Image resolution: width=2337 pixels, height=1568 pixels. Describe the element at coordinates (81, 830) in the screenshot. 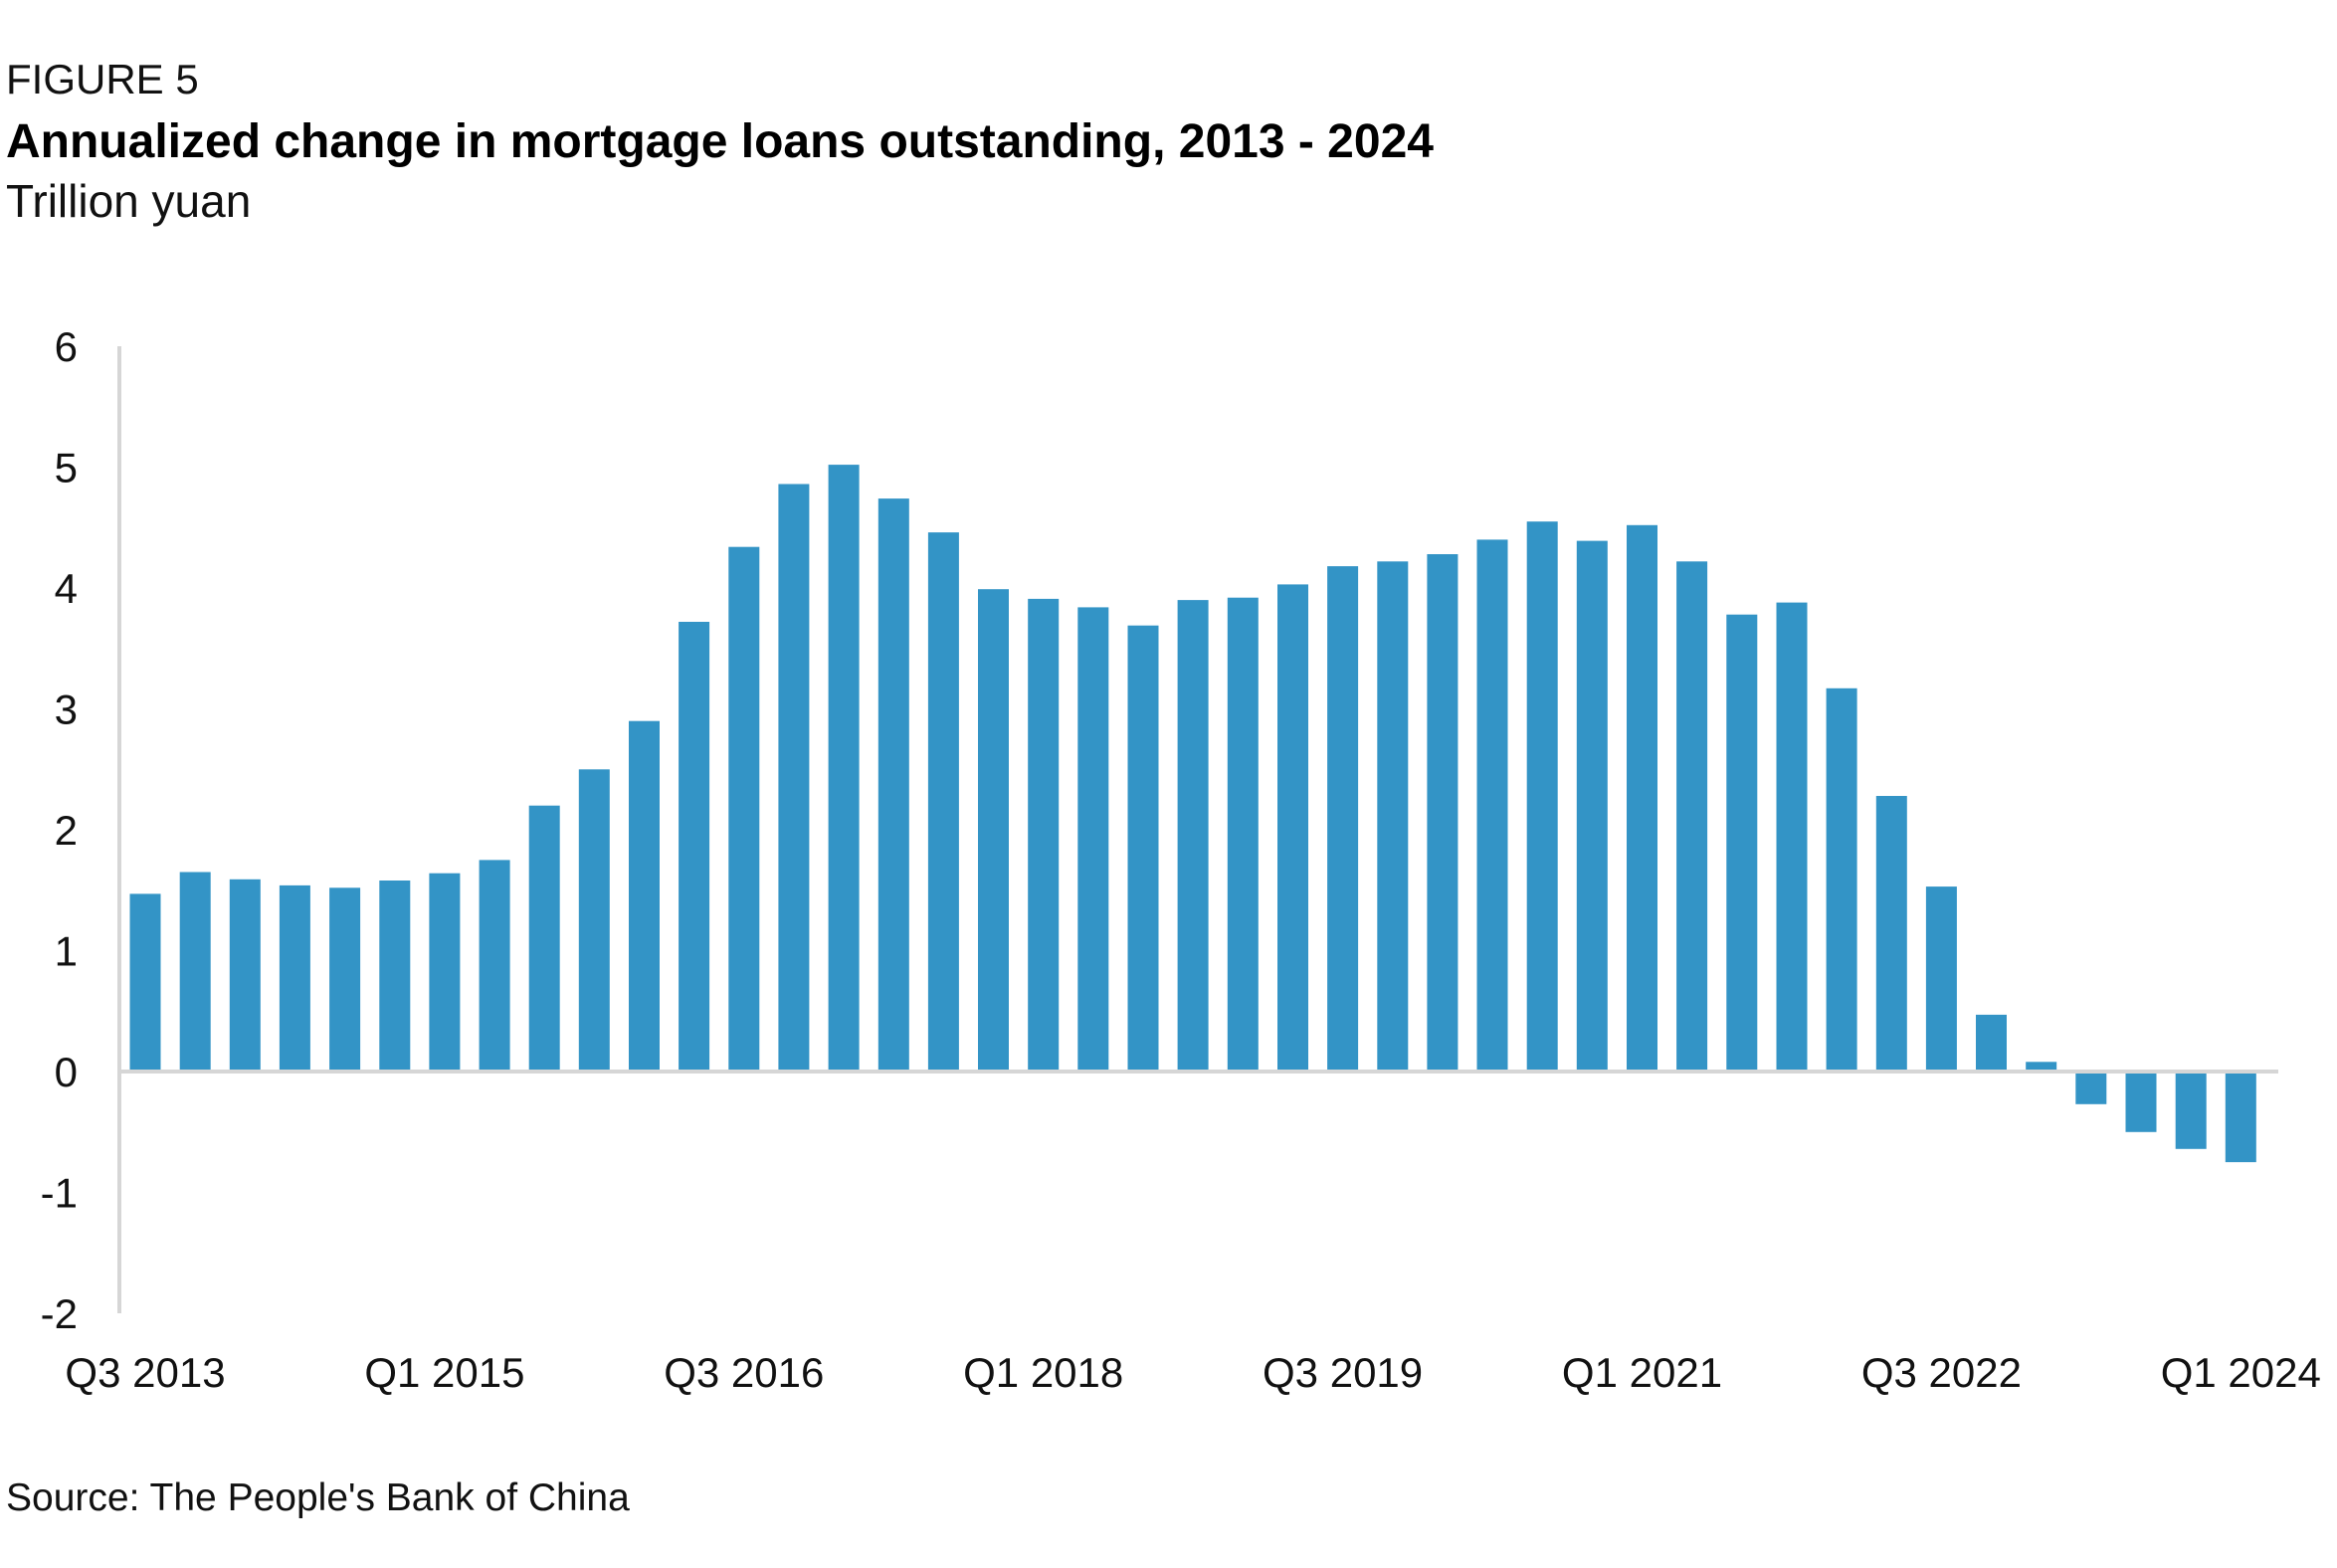

I see `y-axis: 6 5 4 3 2 1 0 -1 -2` at that location.